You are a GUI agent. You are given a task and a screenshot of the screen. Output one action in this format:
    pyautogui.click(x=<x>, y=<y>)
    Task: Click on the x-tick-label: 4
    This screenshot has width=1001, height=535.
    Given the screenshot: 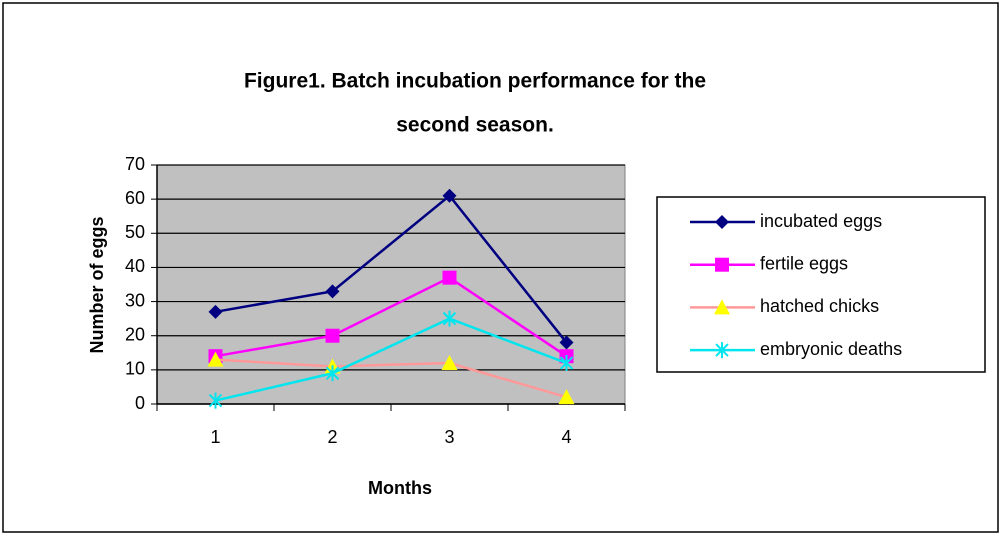 What is the action you would take?
    pyautogui.click(x=566, y=437)
    